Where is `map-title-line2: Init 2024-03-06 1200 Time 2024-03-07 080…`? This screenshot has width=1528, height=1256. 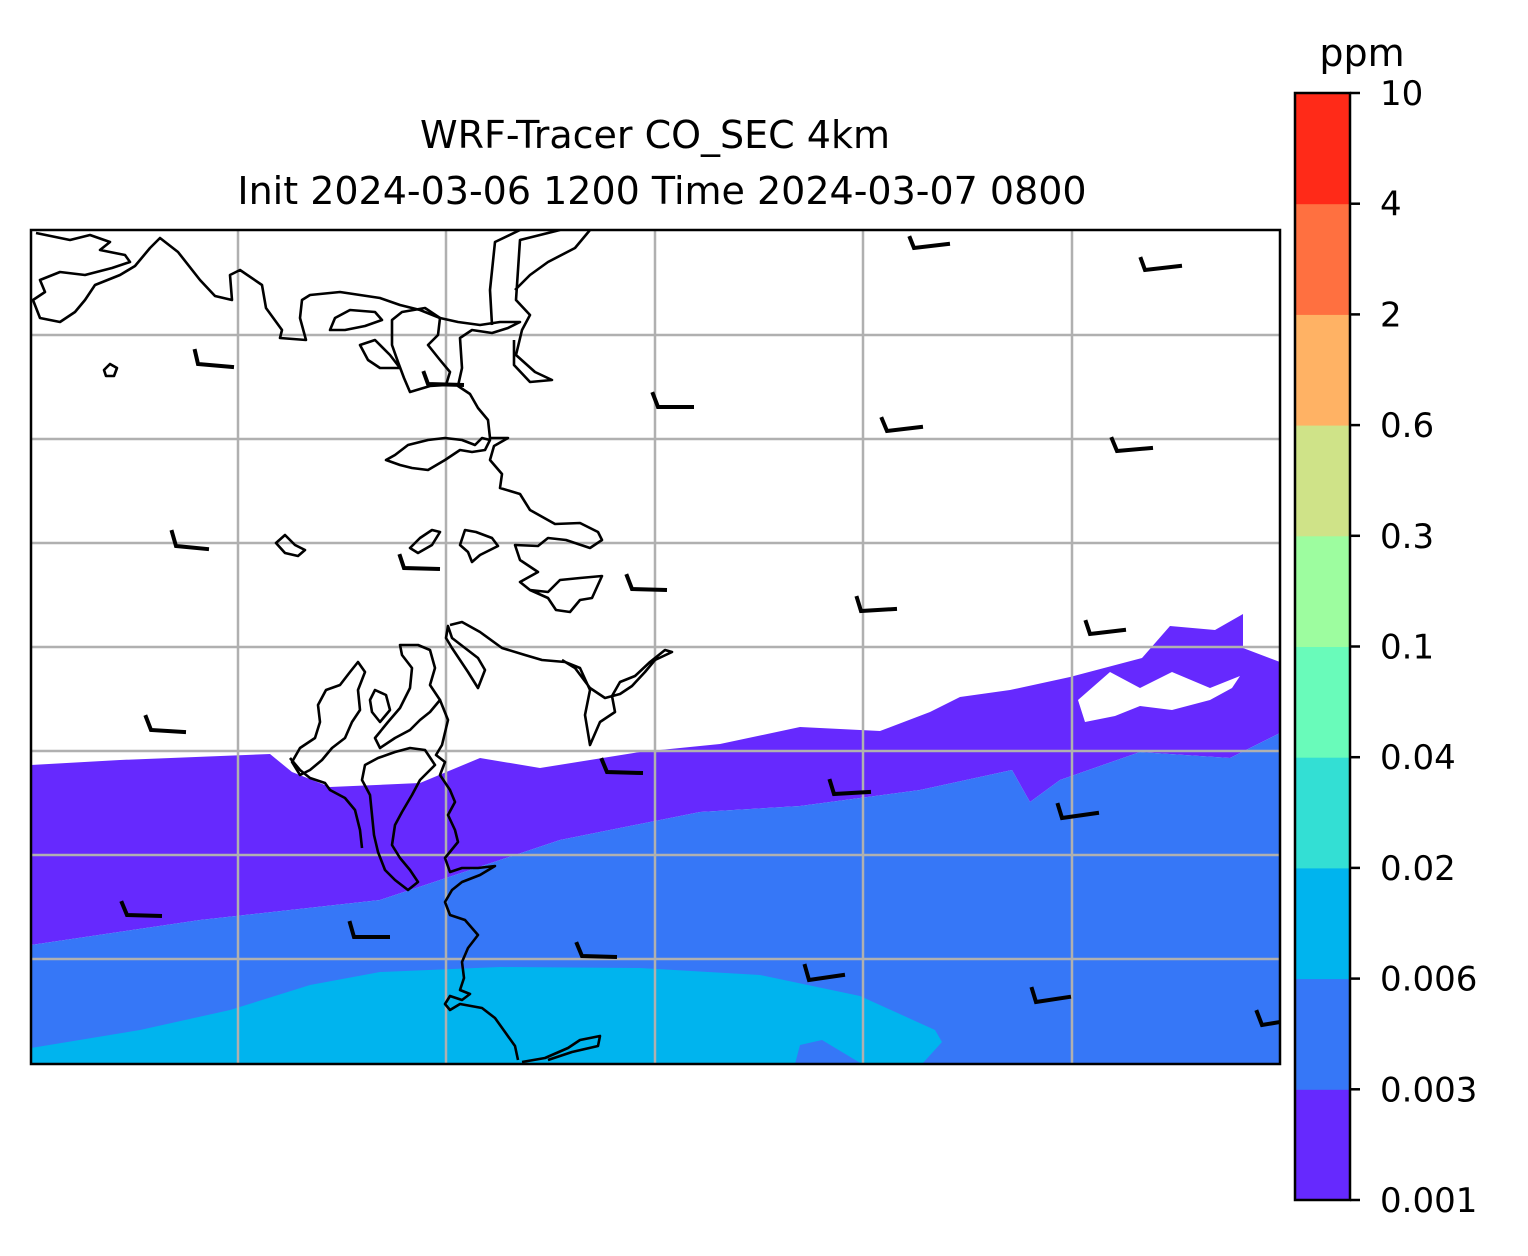
map-title-line2: Init 2024-03-06 1200 Time 2024-03-07 080… is located at coordinates (661, 191).